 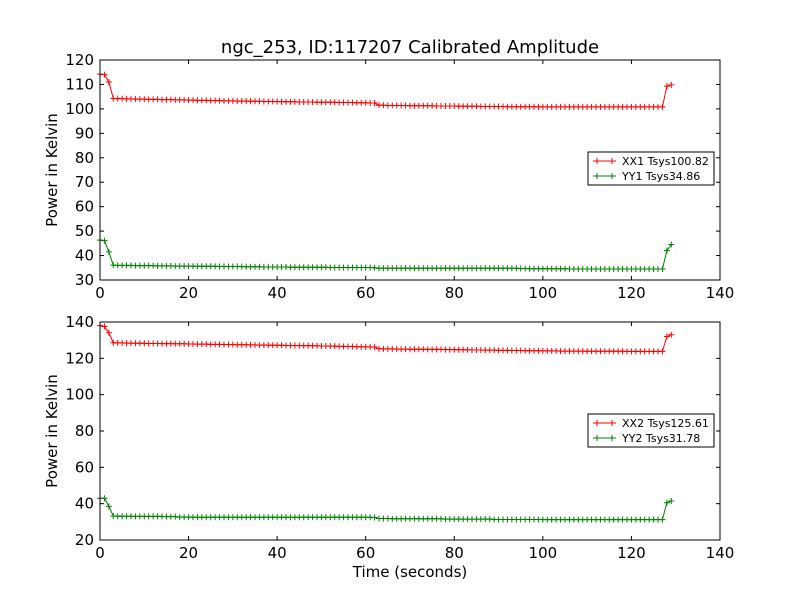 I want to click on legend-label: XX2 Tsys125.61, so click(x=665, y=423).